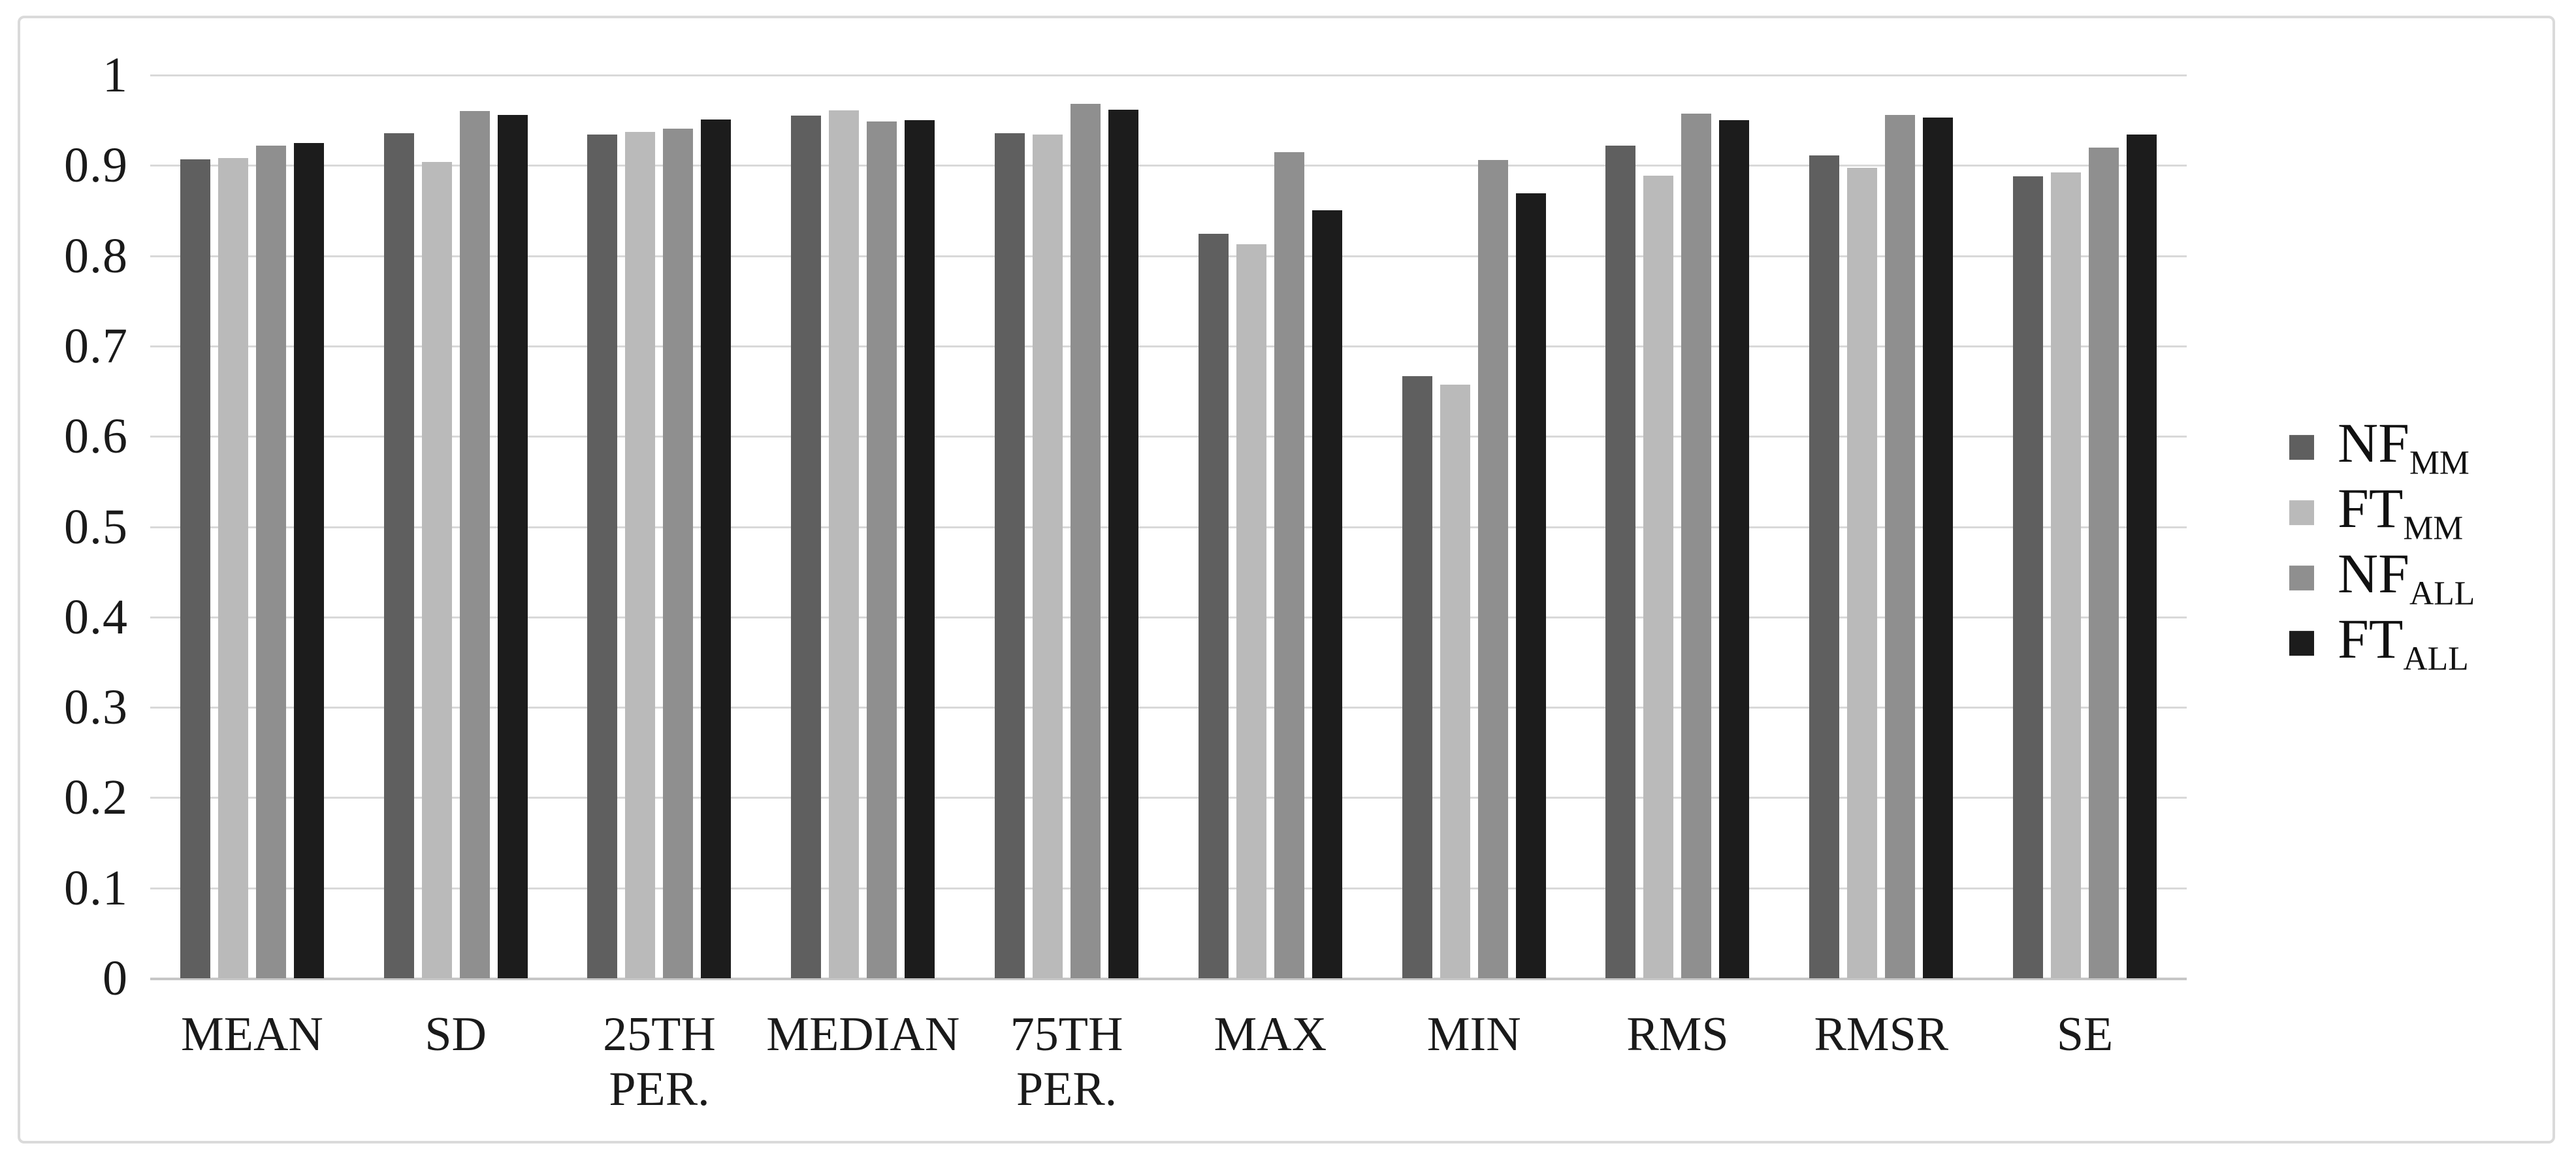  I want to click on bar-ft-mm-max, so click(1251, 611).